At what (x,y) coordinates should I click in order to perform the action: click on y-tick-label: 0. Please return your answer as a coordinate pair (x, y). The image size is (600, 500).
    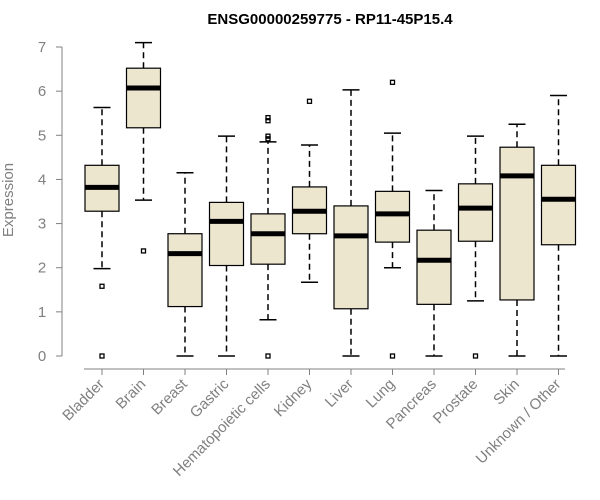
    Looking at the image, I should click on (42, 356).